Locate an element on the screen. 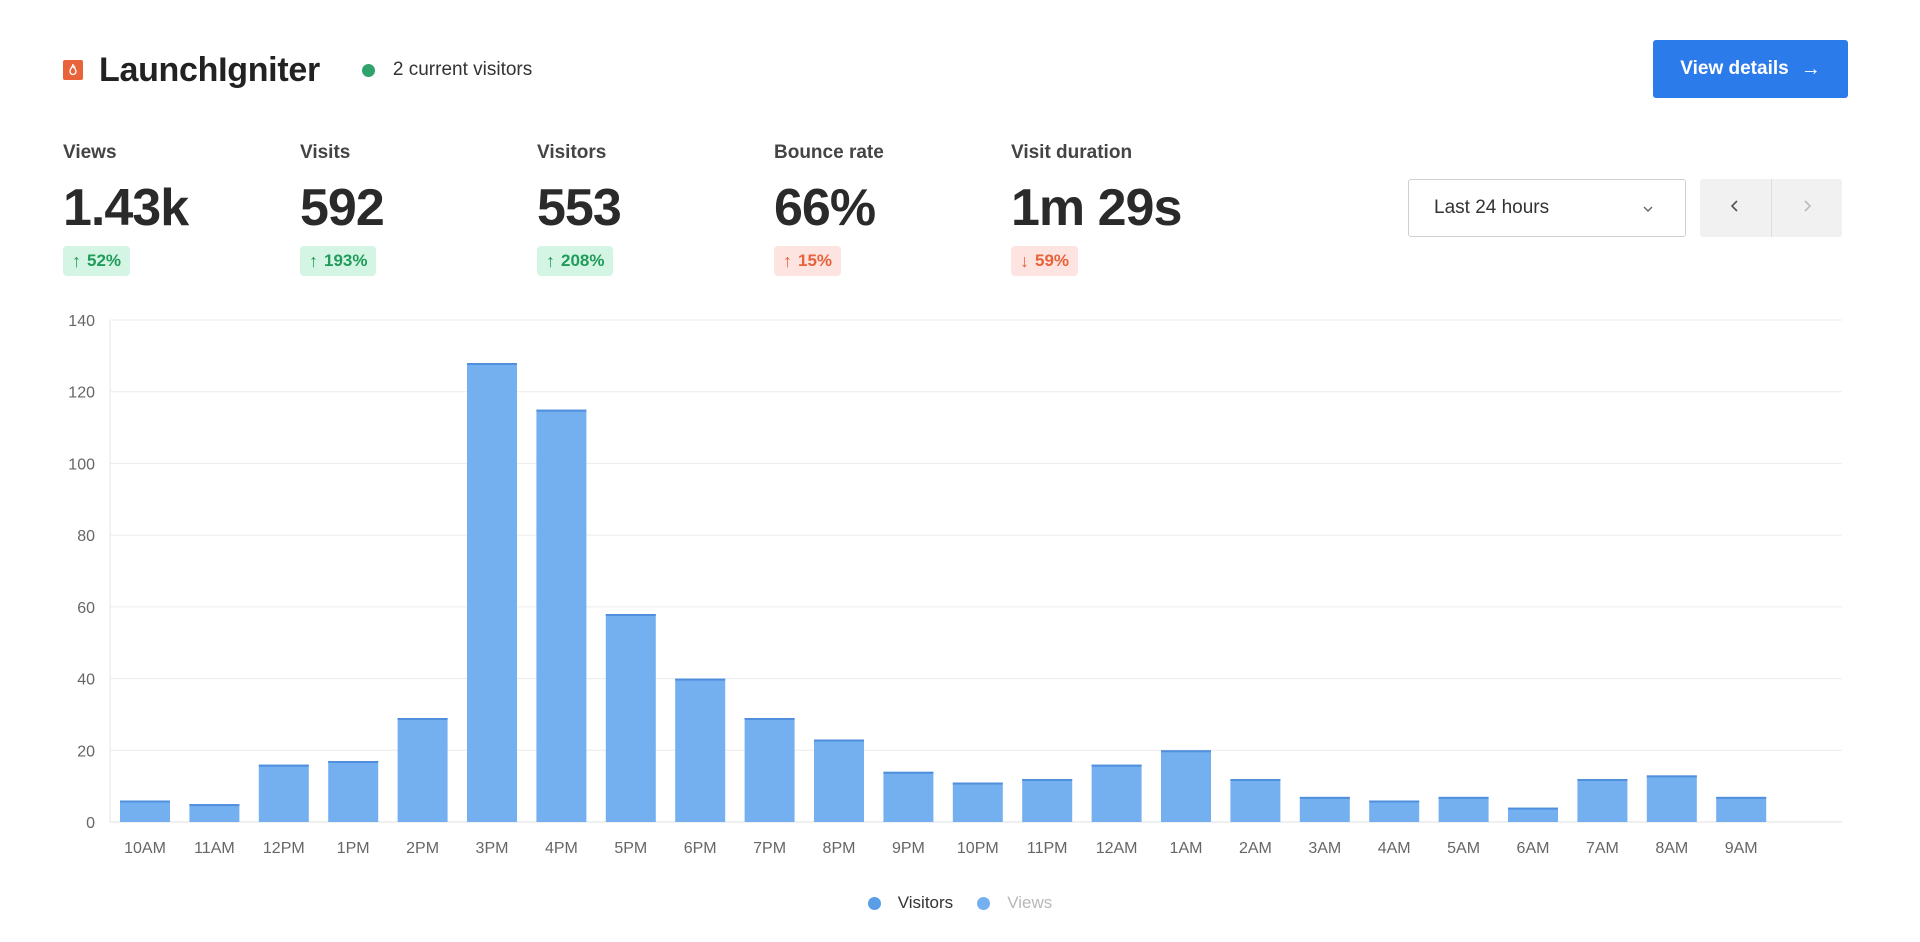 The image size is (1920, 942). brand: LaunchIgniter 2 current visitors is located at coordinates (297, 70).